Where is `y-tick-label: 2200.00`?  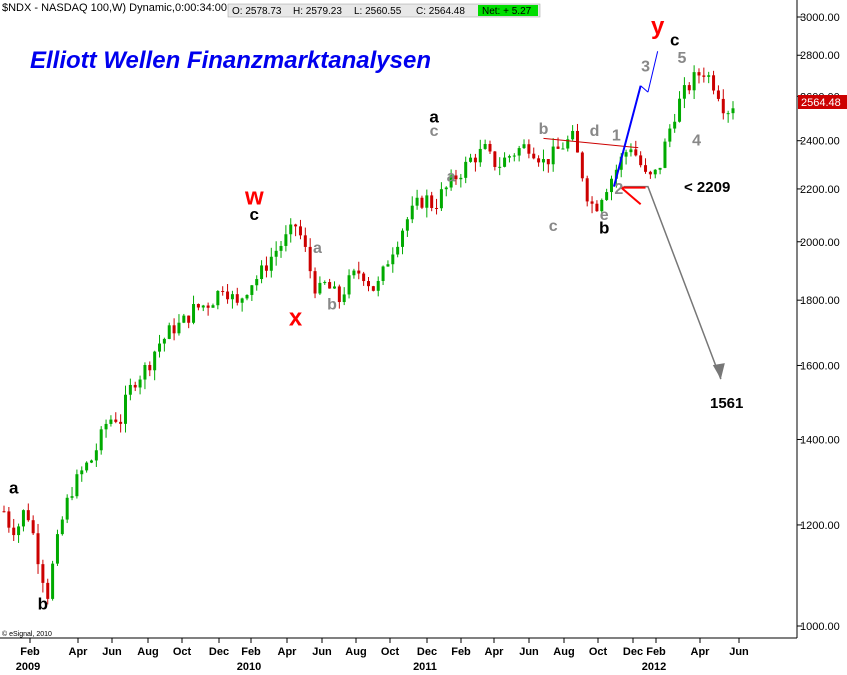 y-tick-label: 2200.00 is located at coordinates (820, 190).